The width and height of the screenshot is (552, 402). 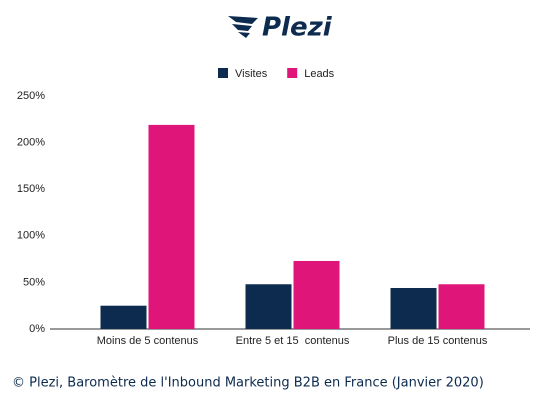 I want to click on y-tick-label: 150%, so click(x=31, y=189).